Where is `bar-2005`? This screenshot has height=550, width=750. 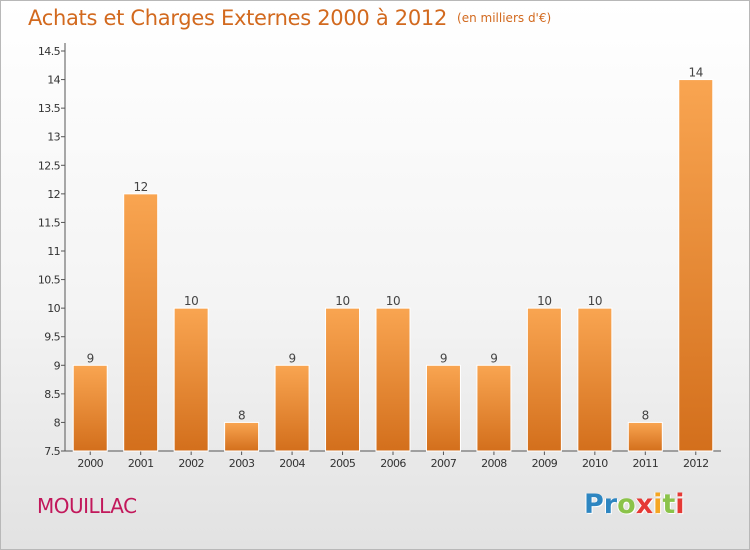 bar-2005 is located at coordinates (343, 379).